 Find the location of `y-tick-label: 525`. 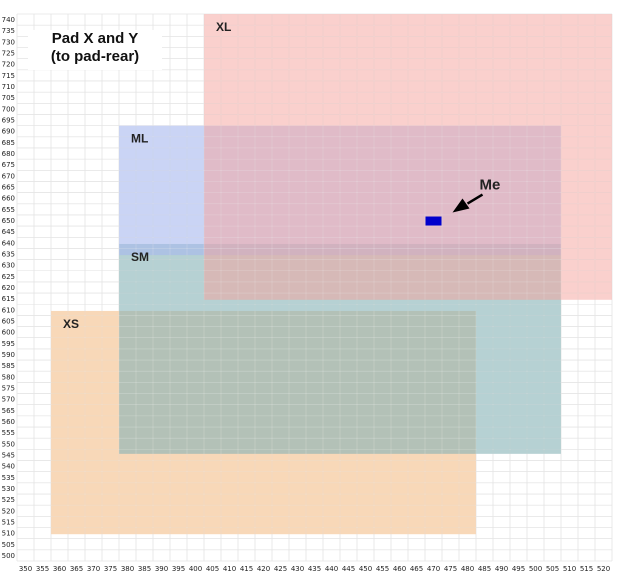

y-tick-label: 525 is located at coordinates (8, 500).